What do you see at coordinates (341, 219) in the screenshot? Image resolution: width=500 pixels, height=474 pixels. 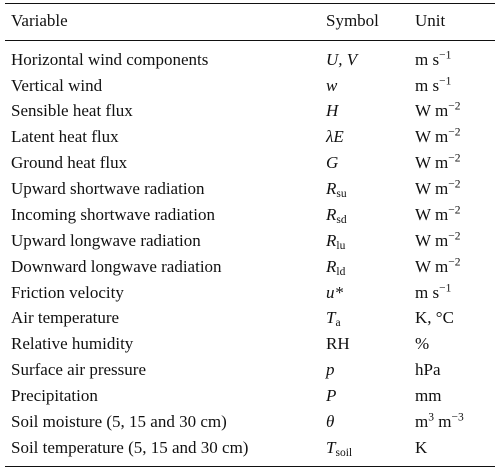 I see `symbol-subscript: sd` at bounding box center [341, 219].